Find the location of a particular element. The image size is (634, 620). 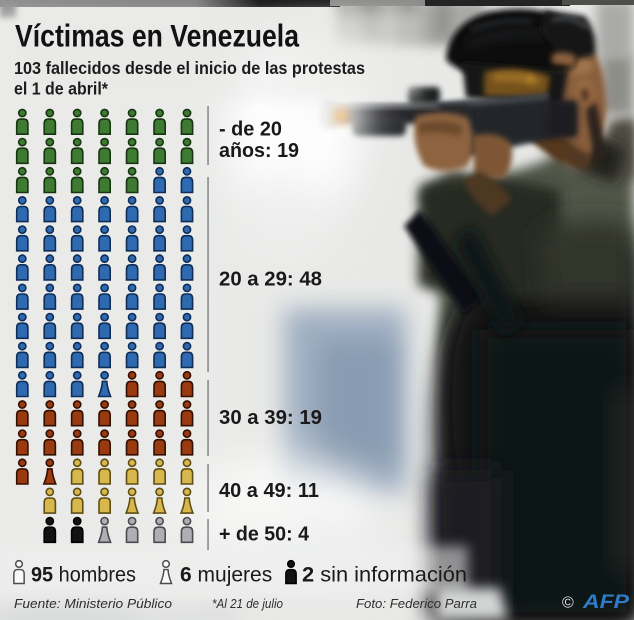

svg-text: 30 a 39: 19 is located at coordinates (270, 417).